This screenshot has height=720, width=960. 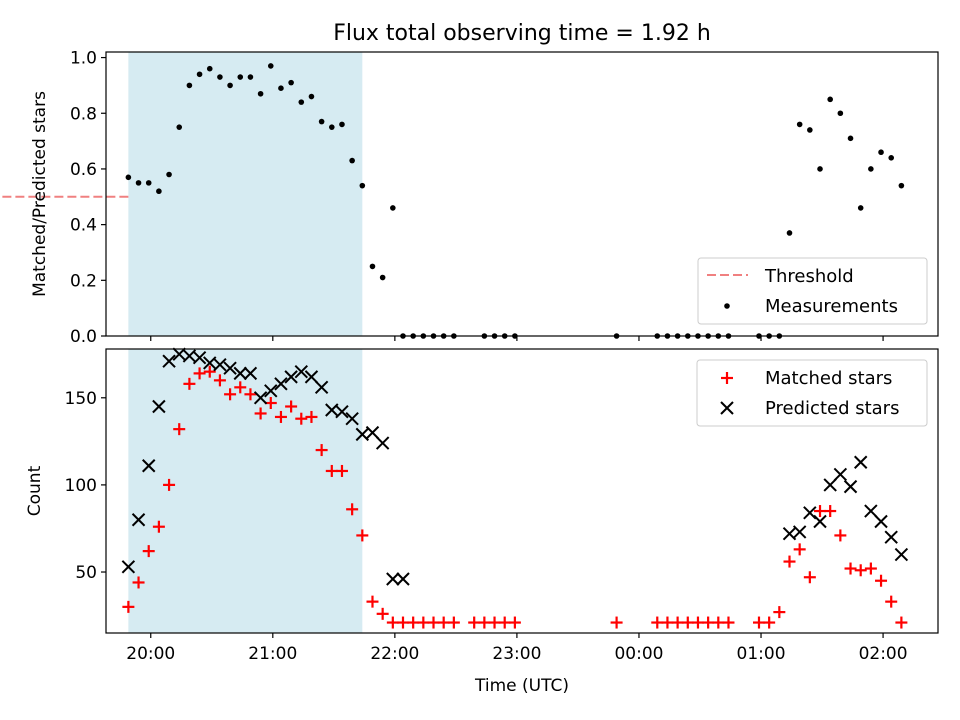 I want to click on y-tick-label: 1.0, so click(x=83, y=59).